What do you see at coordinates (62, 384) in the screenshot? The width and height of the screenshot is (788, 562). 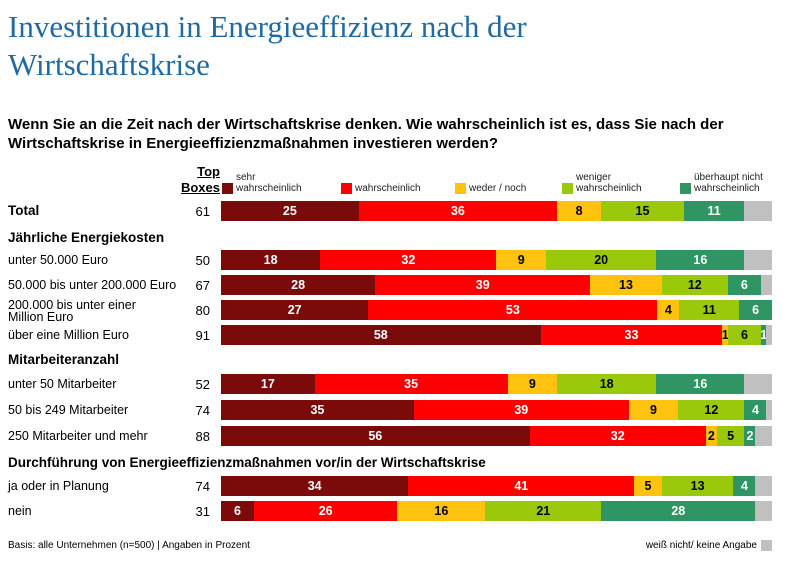 I see `row-label: unter 50 Mitarbeiter` at bounding box center [62, 384].